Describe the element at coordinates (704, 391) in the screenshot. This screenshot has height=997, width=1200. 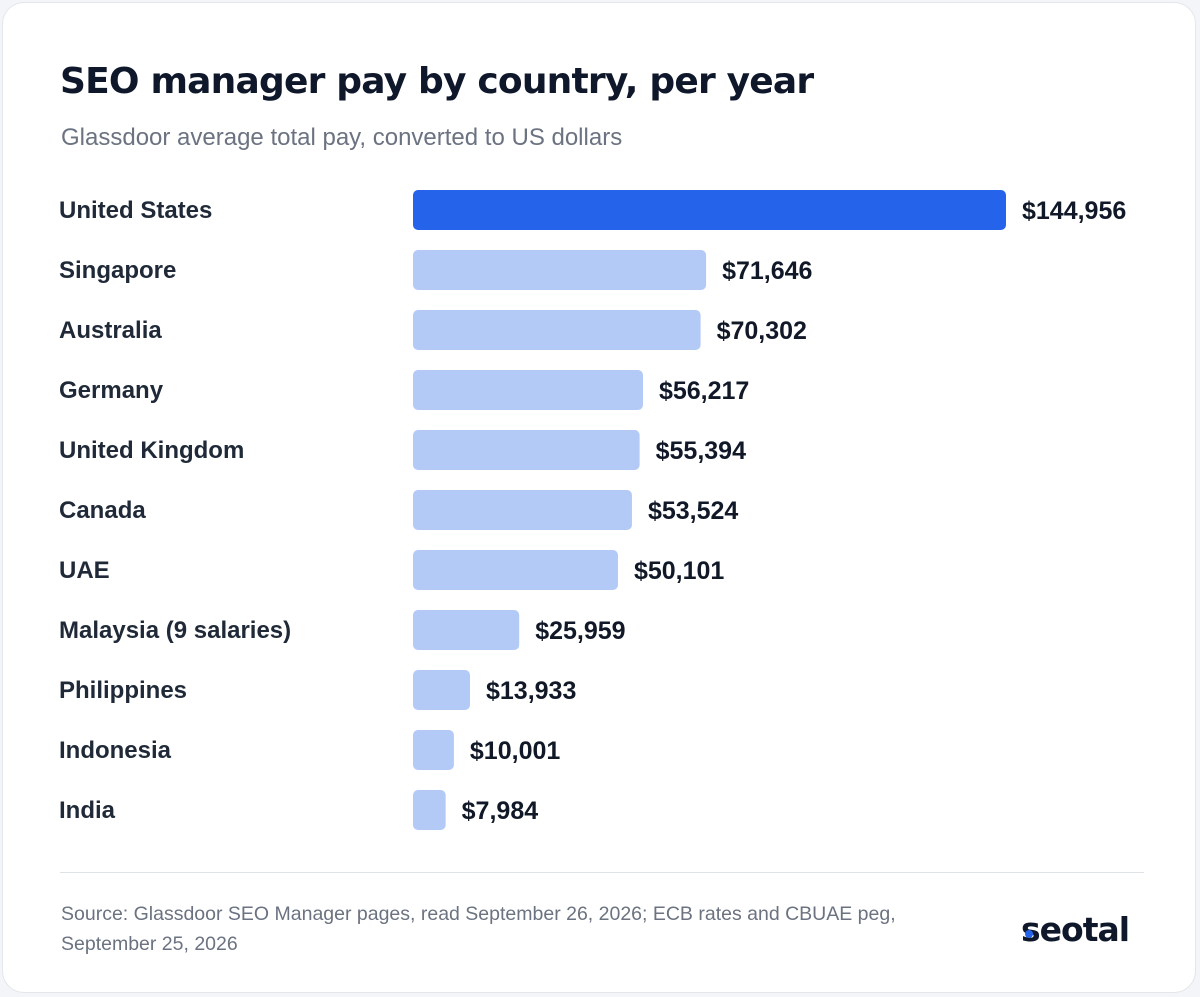
I see `value-label: $56,217` at that location.